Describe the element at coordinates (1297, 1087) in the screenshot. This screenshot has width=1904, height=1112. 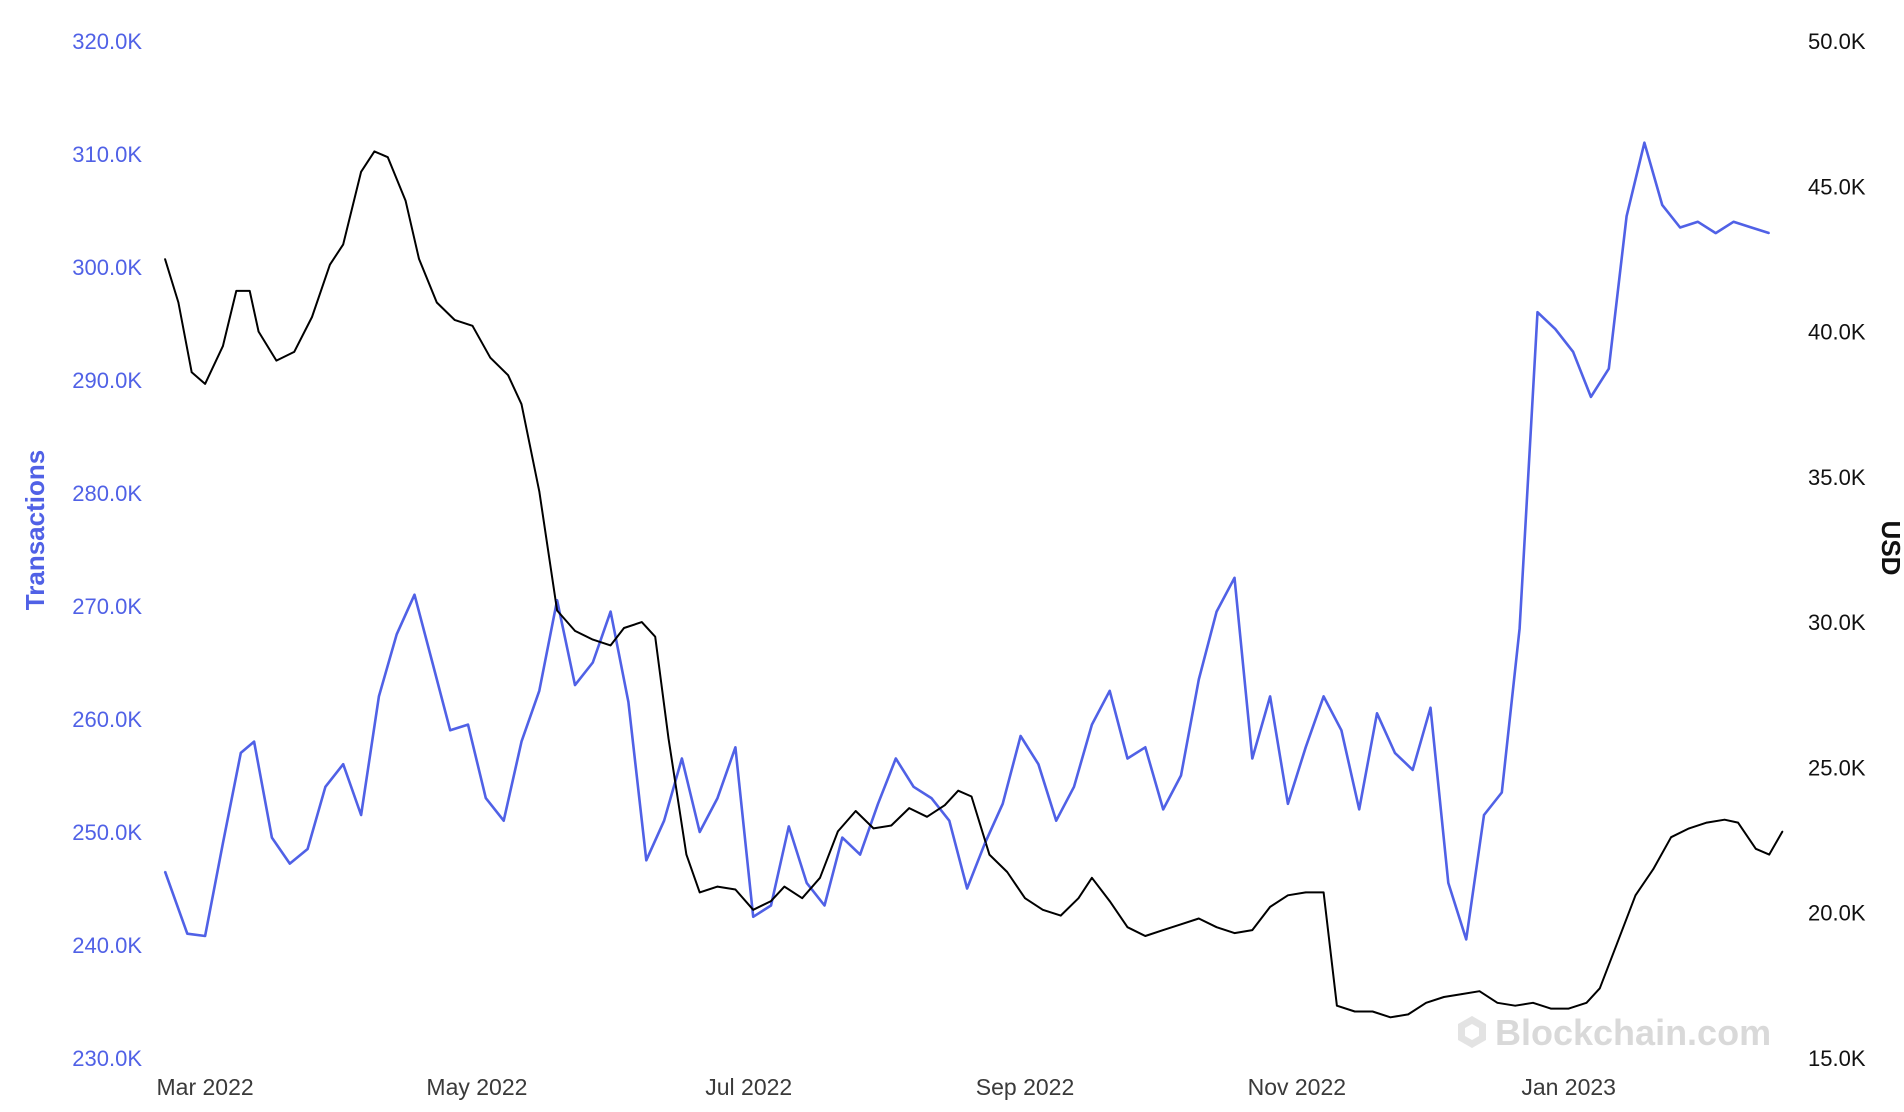
I see `x-tick-label: Nov 2022` at that location.